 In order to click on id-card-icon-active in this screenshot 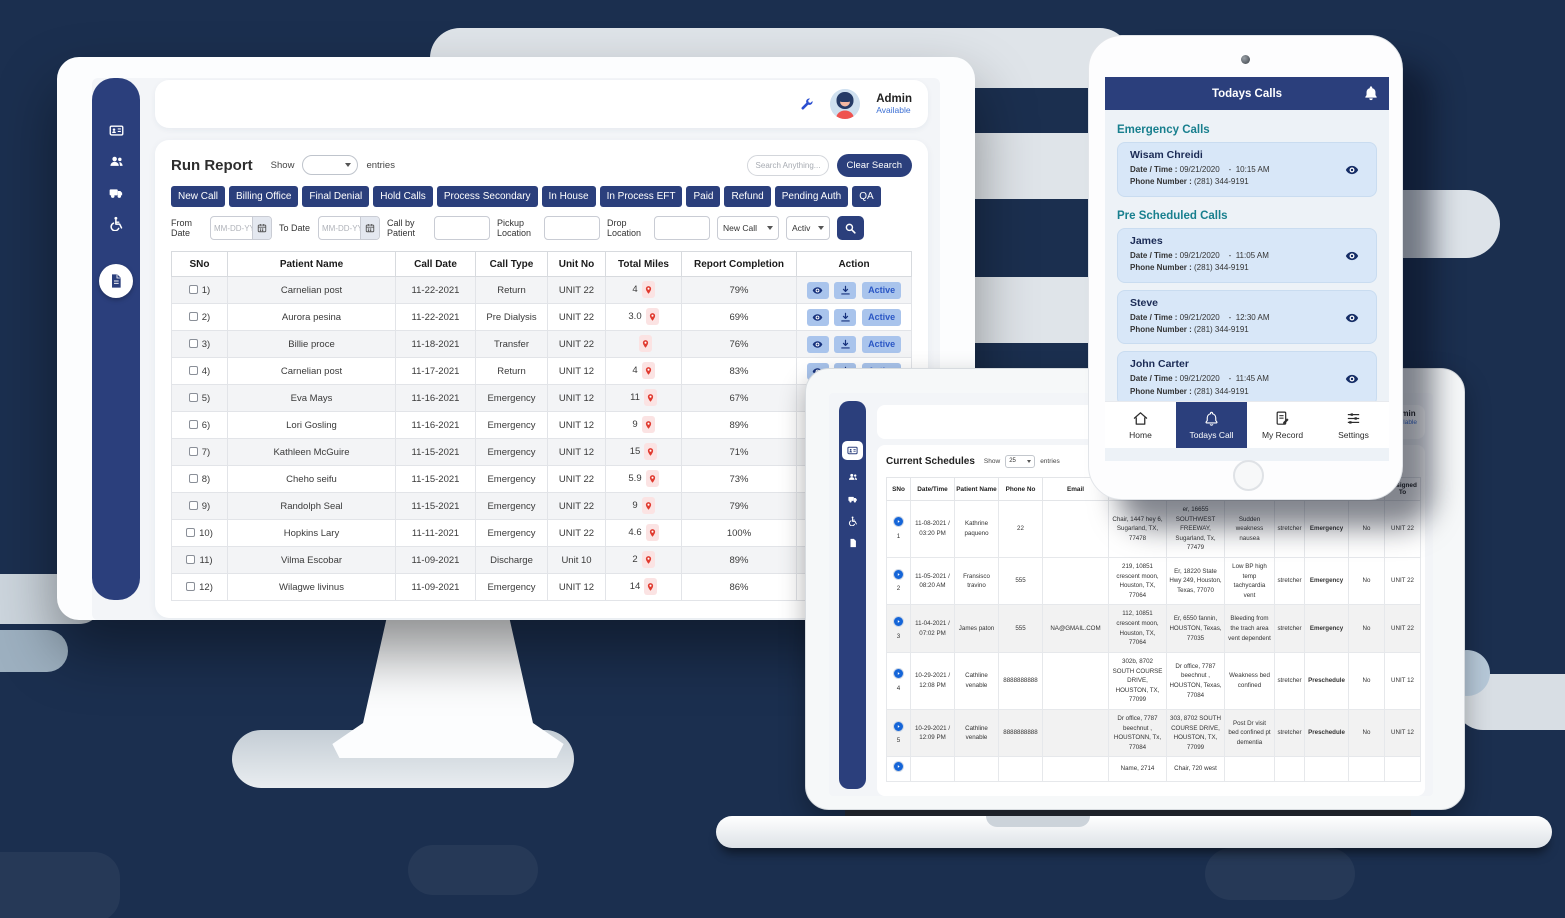, I will do `click(852, 450)`.